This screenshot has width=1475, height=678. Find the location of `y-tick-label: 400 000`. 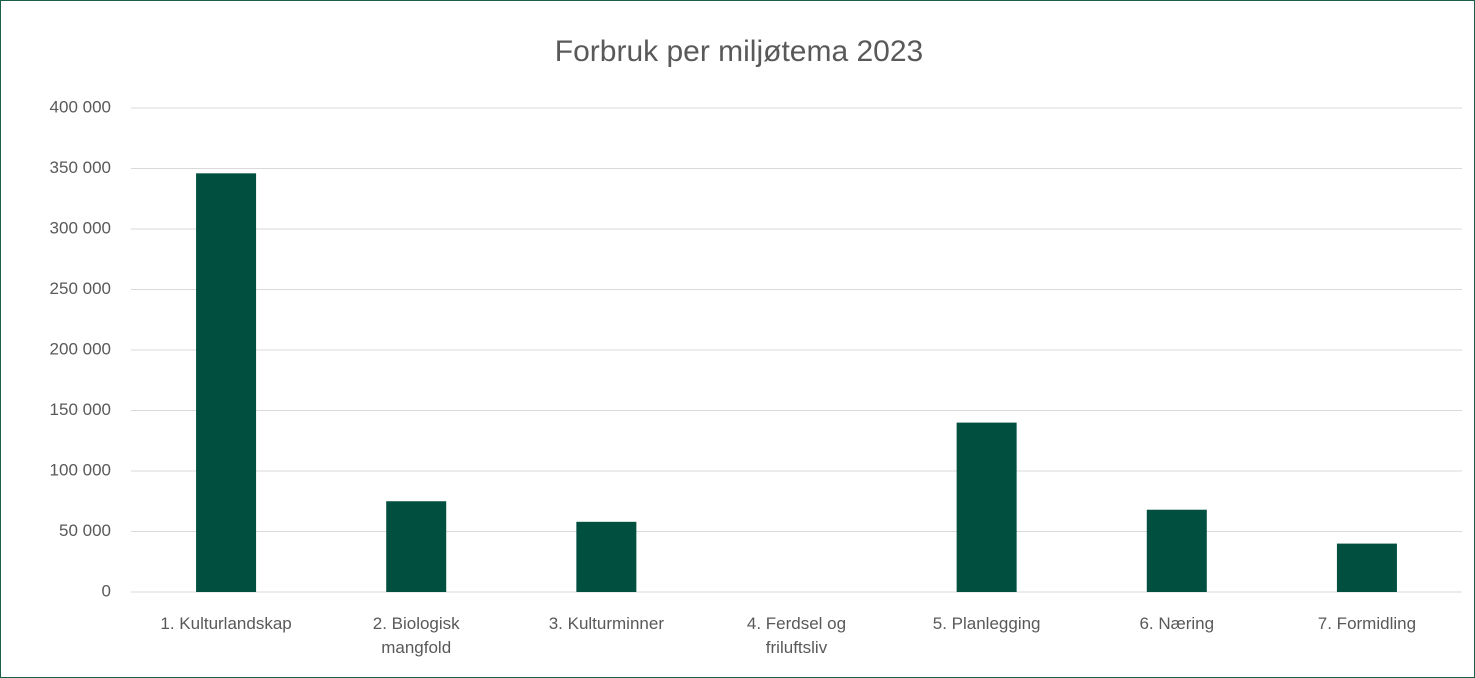

y-tick-label: 400 000 is located at coordinates (80, 106).